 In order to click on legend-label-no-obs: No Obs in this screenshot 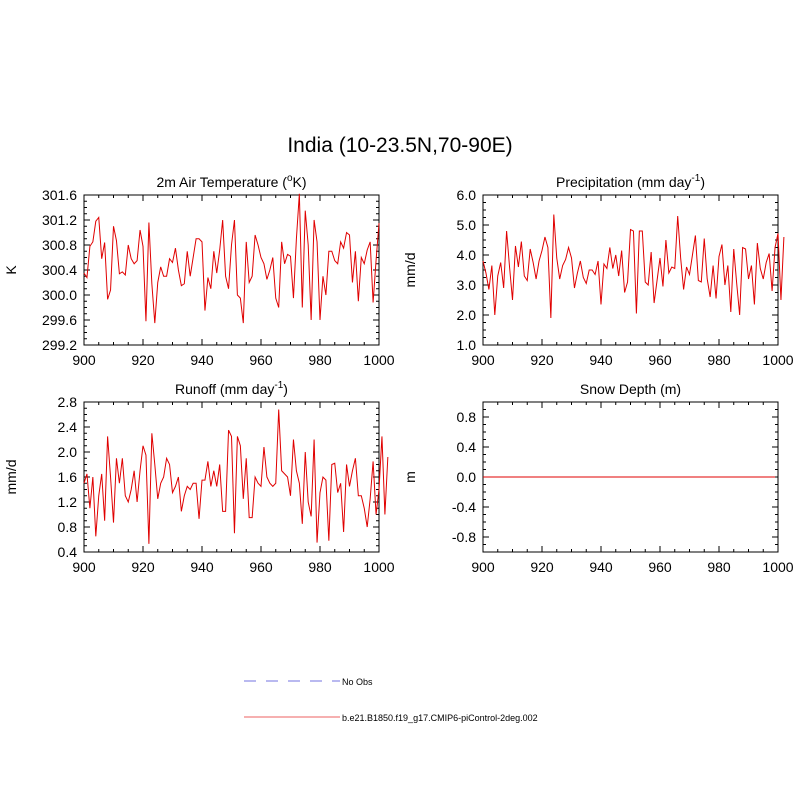, I will do `click(357, 682)`.